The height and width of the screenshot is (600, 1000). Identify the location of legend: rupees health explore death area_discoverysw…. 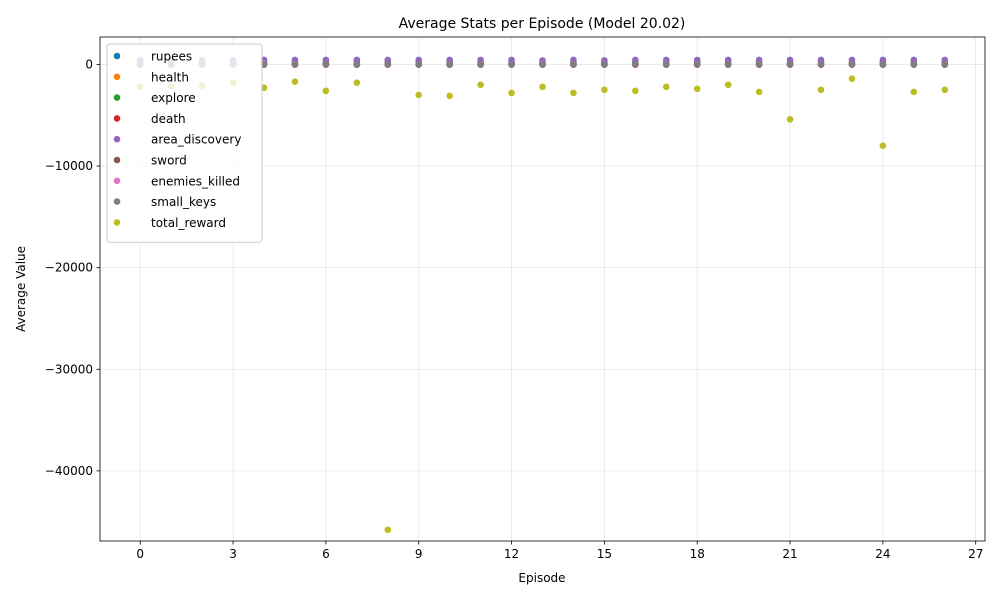
(184, 143).